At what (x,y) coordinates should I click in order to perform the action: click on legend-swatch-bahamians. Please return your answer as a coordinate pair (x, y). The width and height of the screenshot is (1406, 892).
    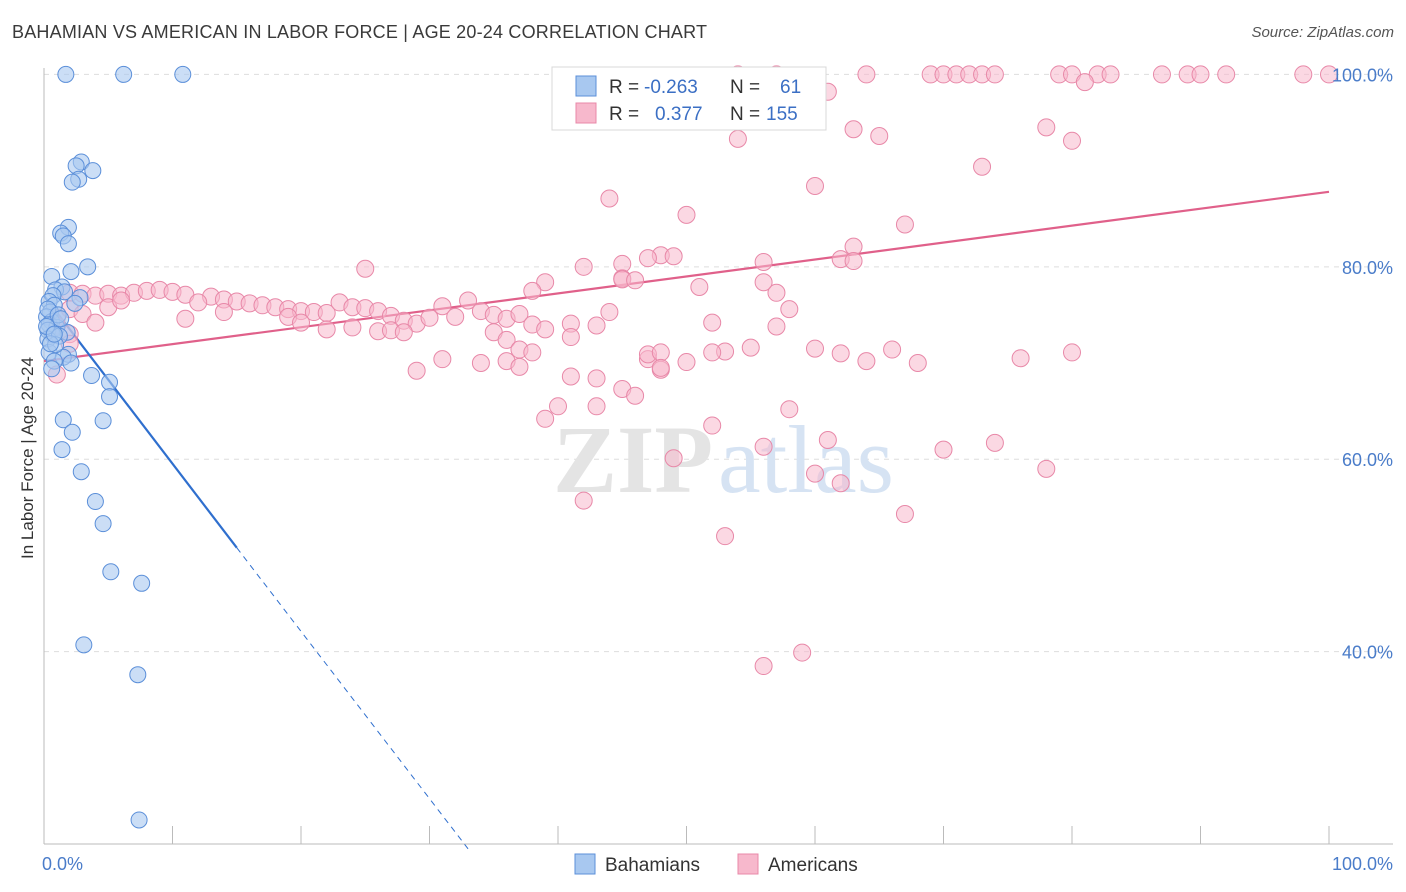
    Looking at the image, I should click on (586, 86).